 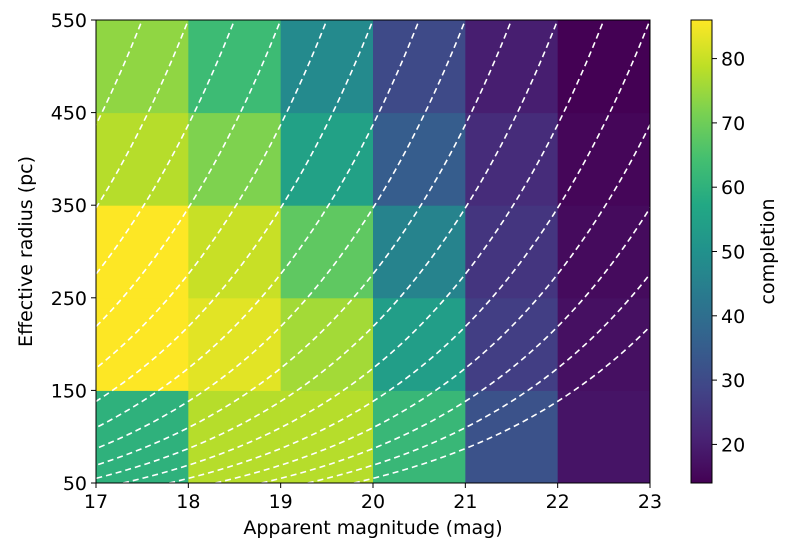 What do you see at coordinates (373, 502) in the screenshot?
I see `x-tick-label: 20` at bounding box center [373, 502].